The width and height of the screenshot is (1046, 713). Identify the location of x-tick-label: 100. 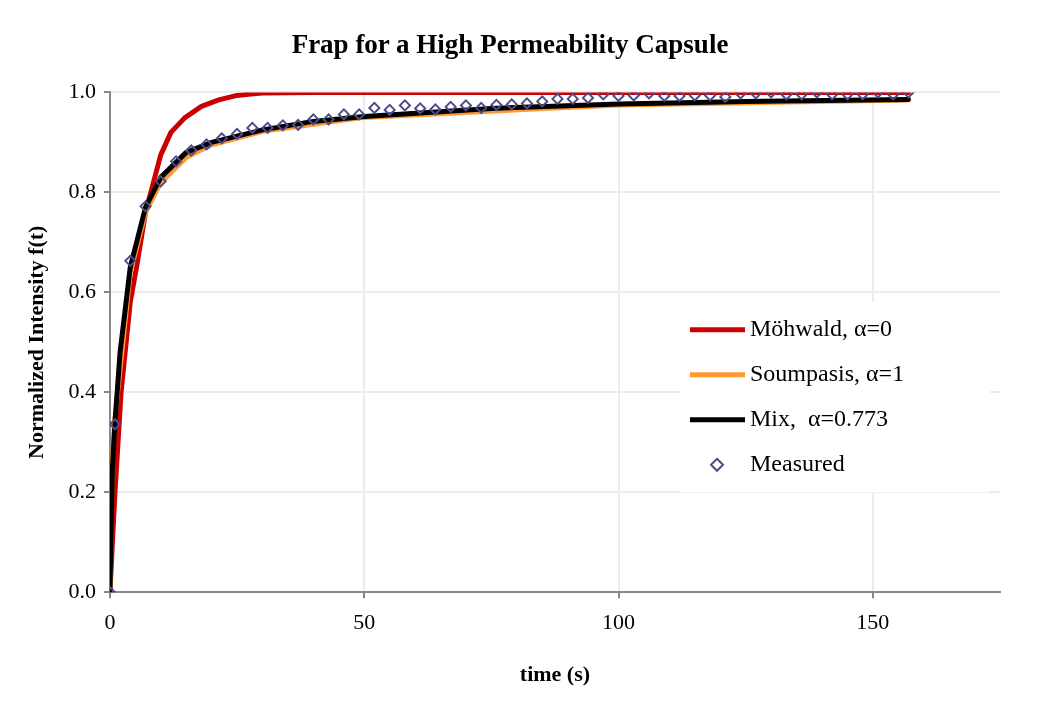
(619, 622).